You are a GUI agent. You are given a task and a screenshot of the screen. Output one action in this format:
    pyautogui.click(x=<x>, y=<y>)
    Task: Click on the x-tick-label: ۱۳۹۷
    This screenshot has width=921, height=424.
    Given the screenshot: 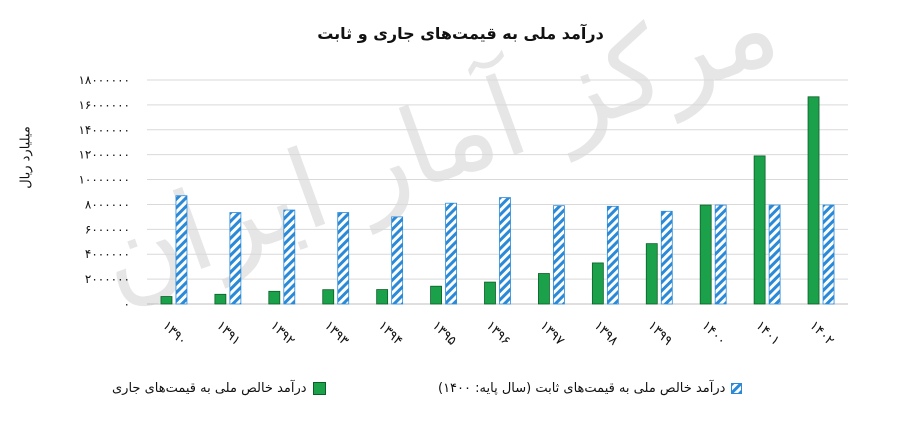 What is the action you would take?
    pyautogui.click(x=552, y=333)
    